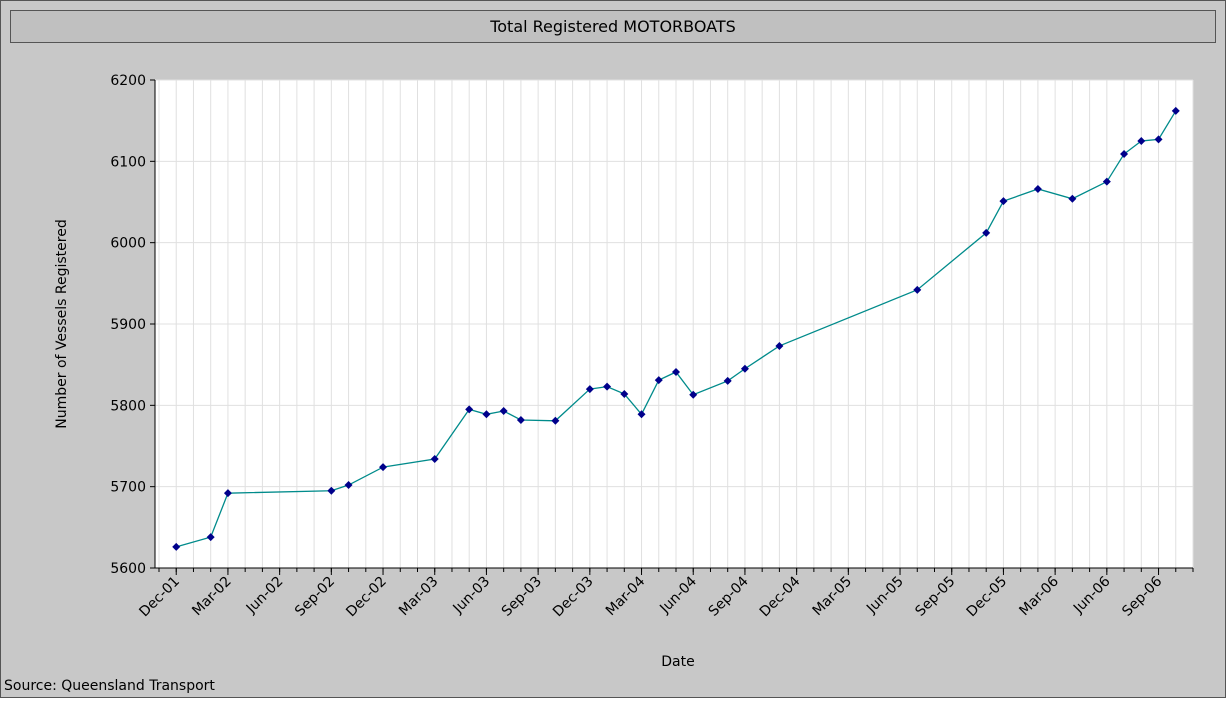 The height and width of the screenshot is (702, 1226). I want to click on y-tick-label: 5600, so click(128, 569).